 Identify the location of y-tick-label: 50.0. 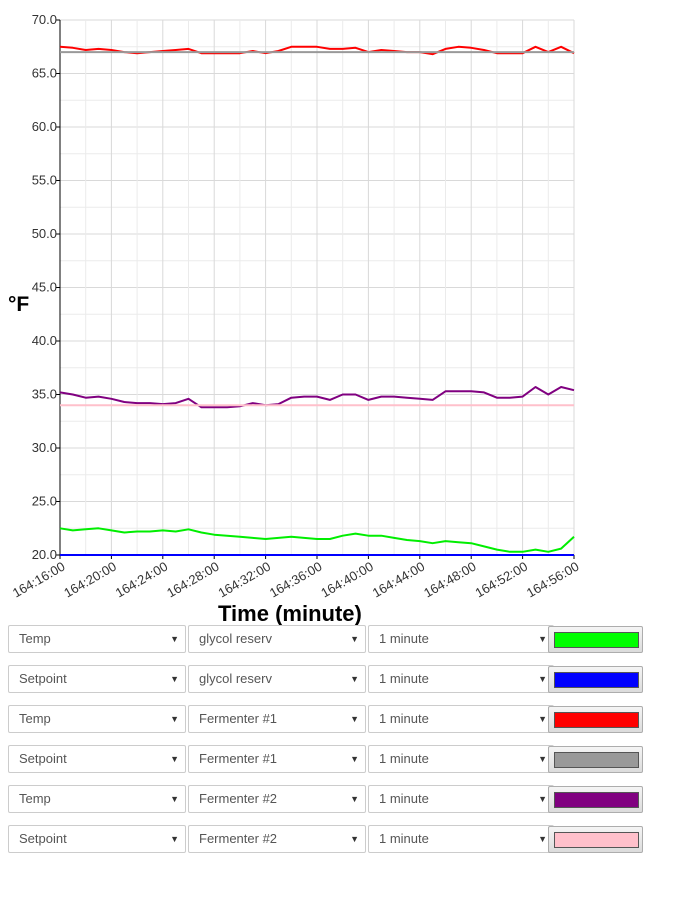
(44, 233).